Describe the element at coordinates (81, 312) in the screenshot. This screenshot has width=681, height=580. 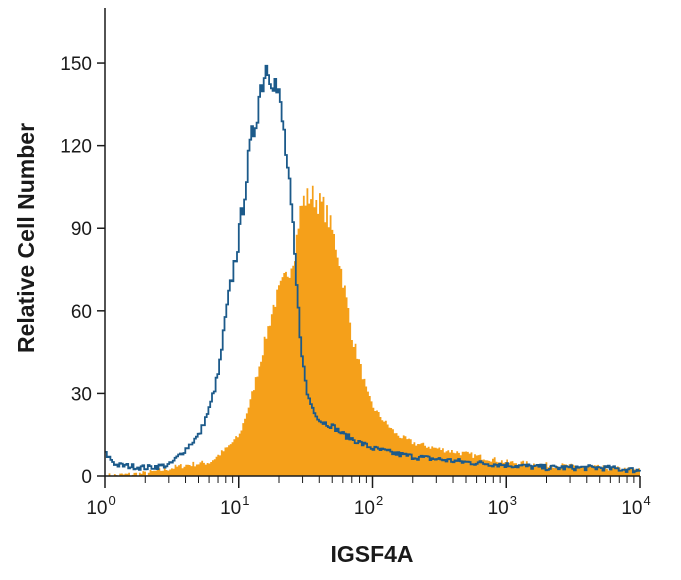
I see `y-tick-label: 60` at that location.